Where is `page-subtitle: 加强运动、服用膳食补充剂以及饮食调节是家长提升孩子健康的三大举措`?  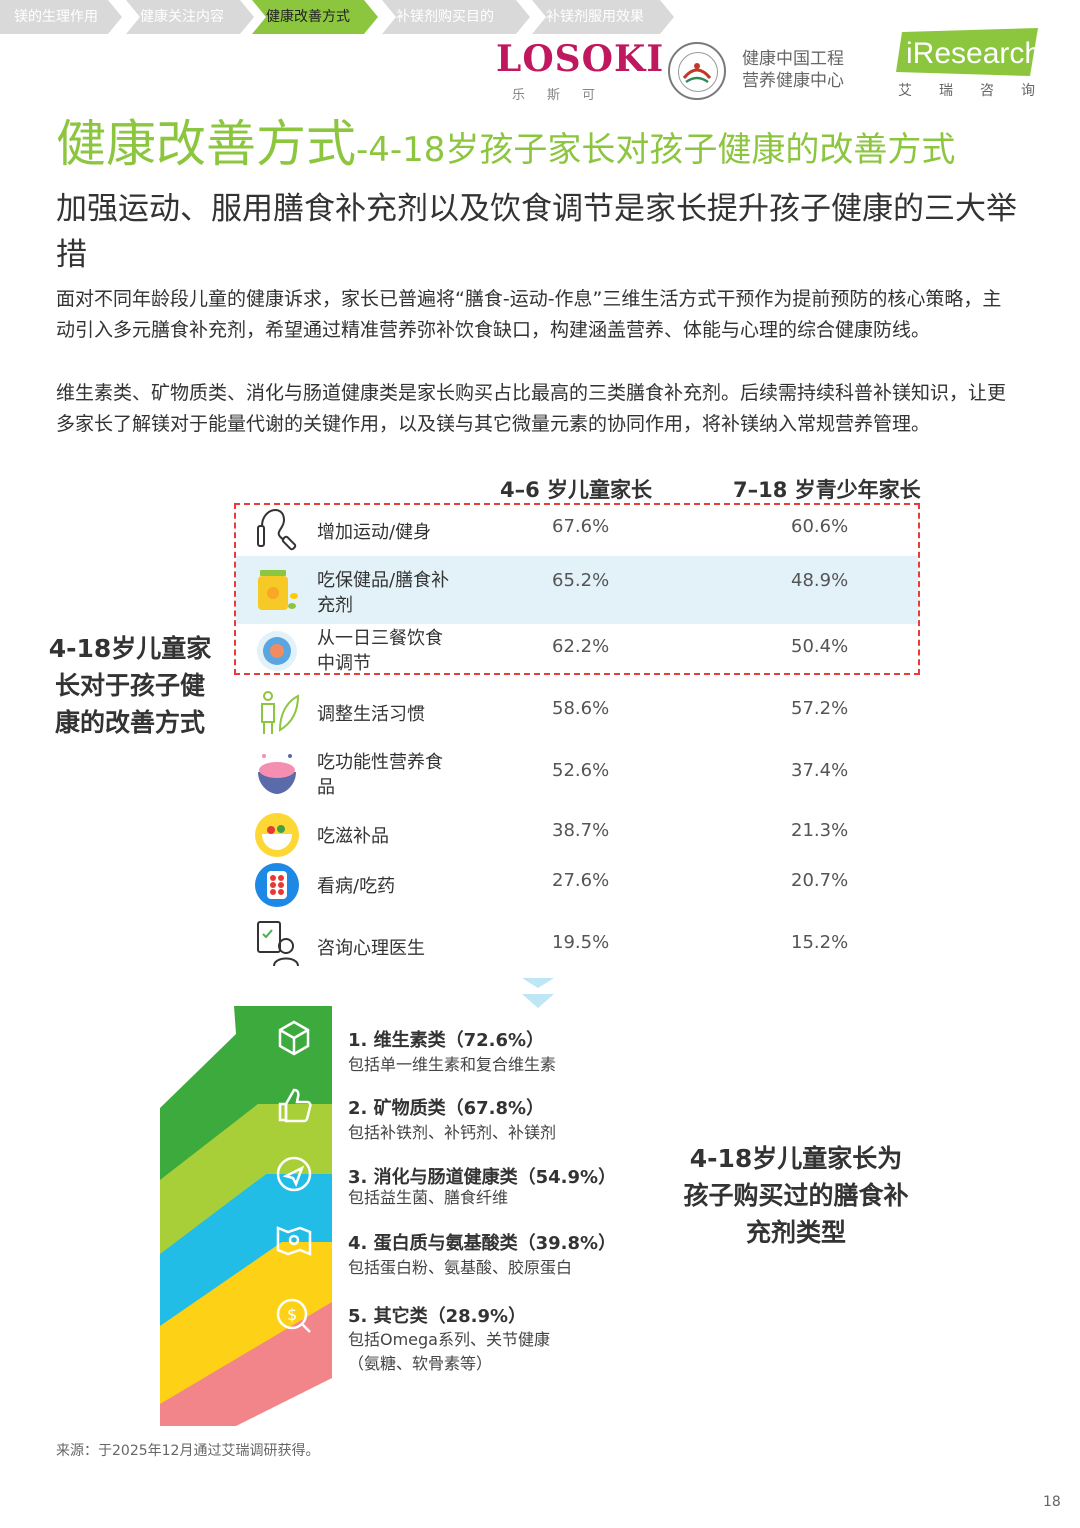 page-subtitle: 加强运动、服用膳食补充剂以及饮食调节是家长提升孩子健康的三大举措 is located at coordinates (536, 232).